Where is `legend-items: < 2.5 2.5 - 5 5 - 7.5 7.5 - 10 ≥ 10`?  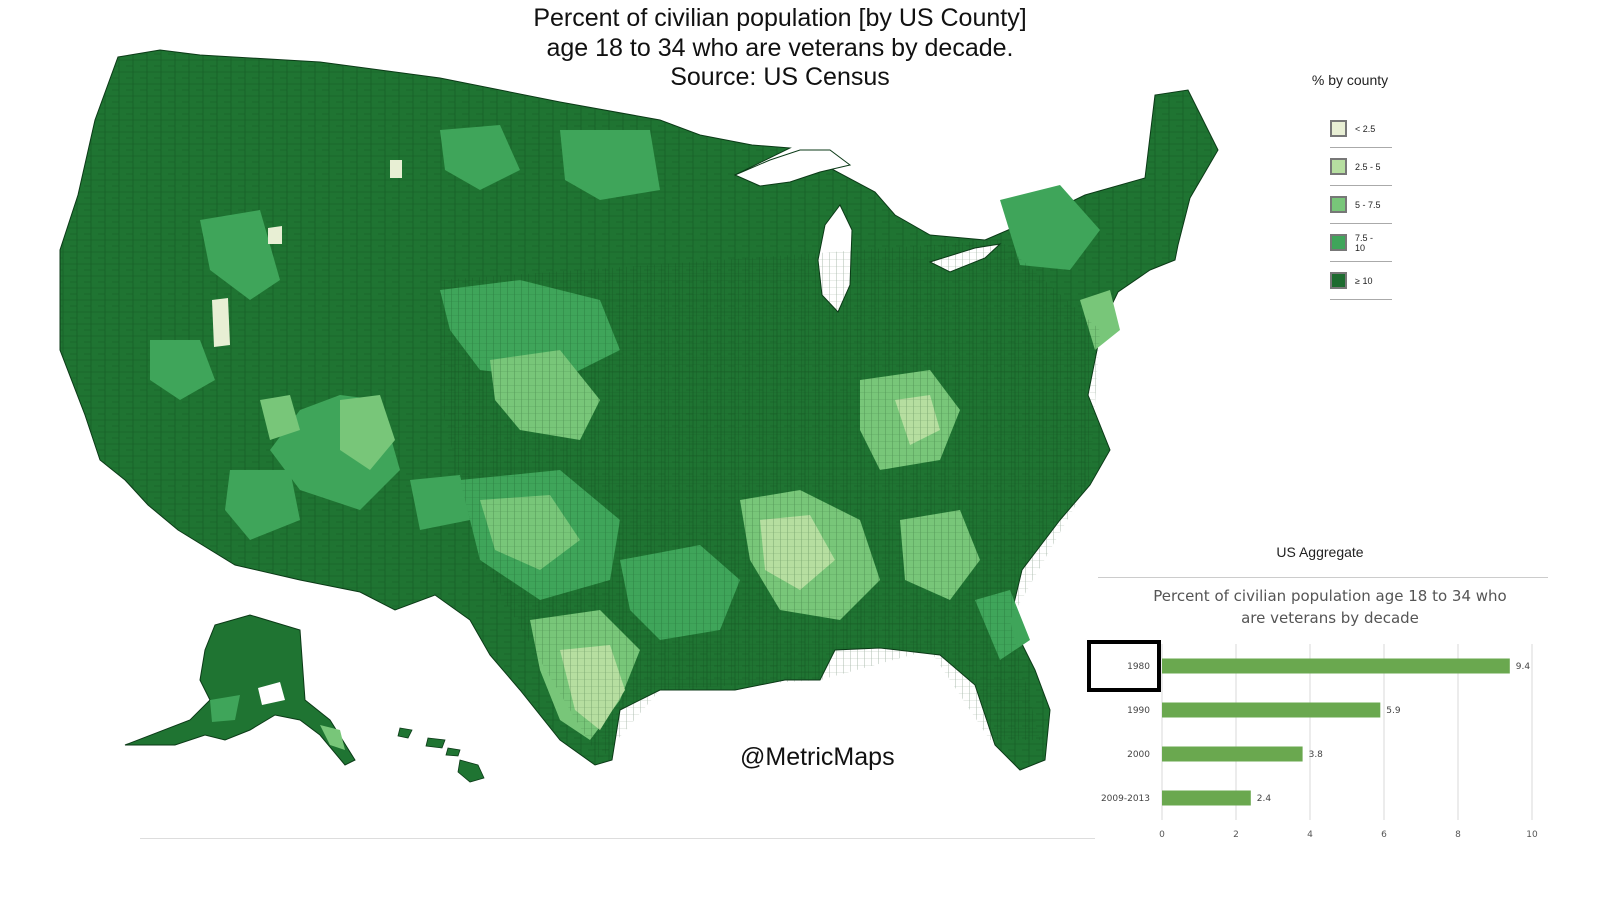
legend-items: < 2.5 2.5 - 5 5 - 7.5 7.5 - 10 ≥ 10 is located at coordinates (1360, 205).